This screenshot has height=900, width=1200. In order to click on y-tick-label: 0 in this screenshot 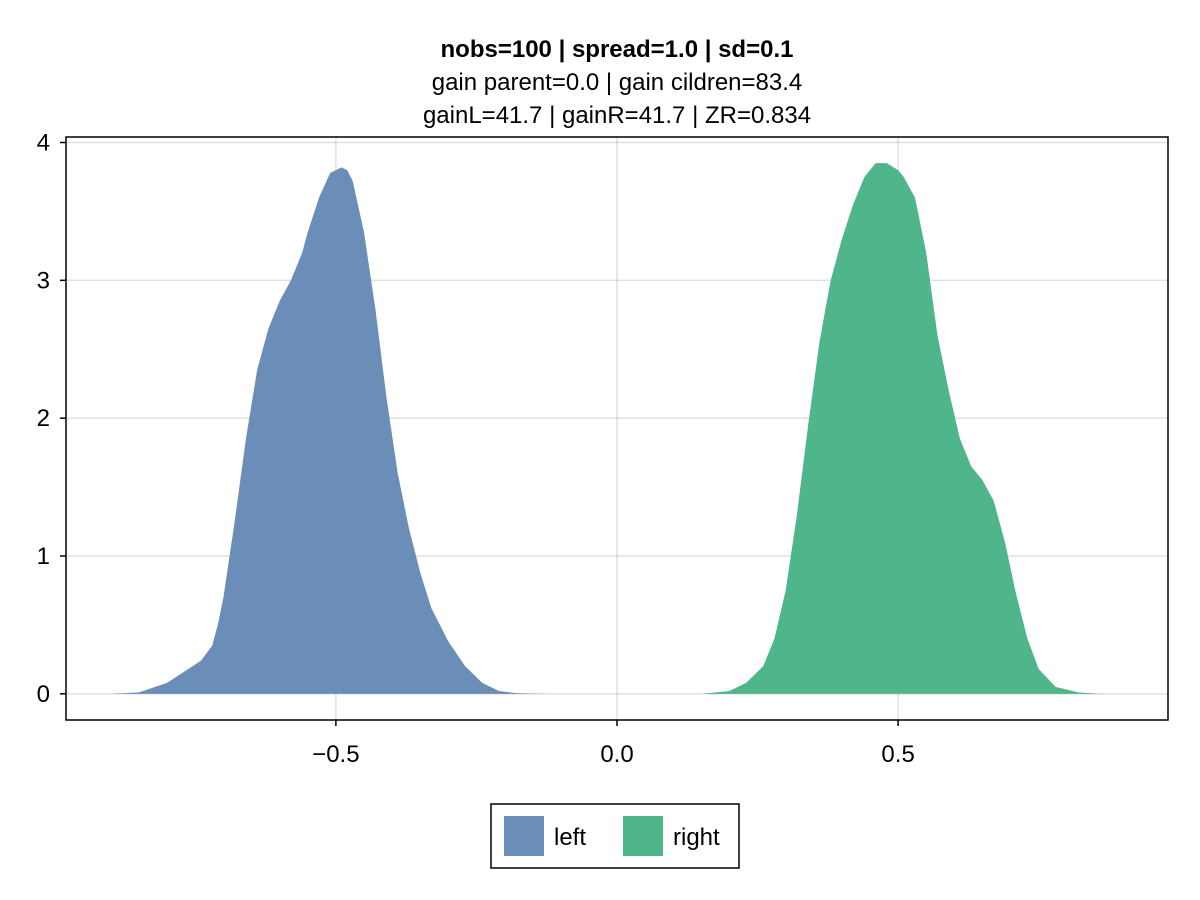, I will do `click(43, 694)`.